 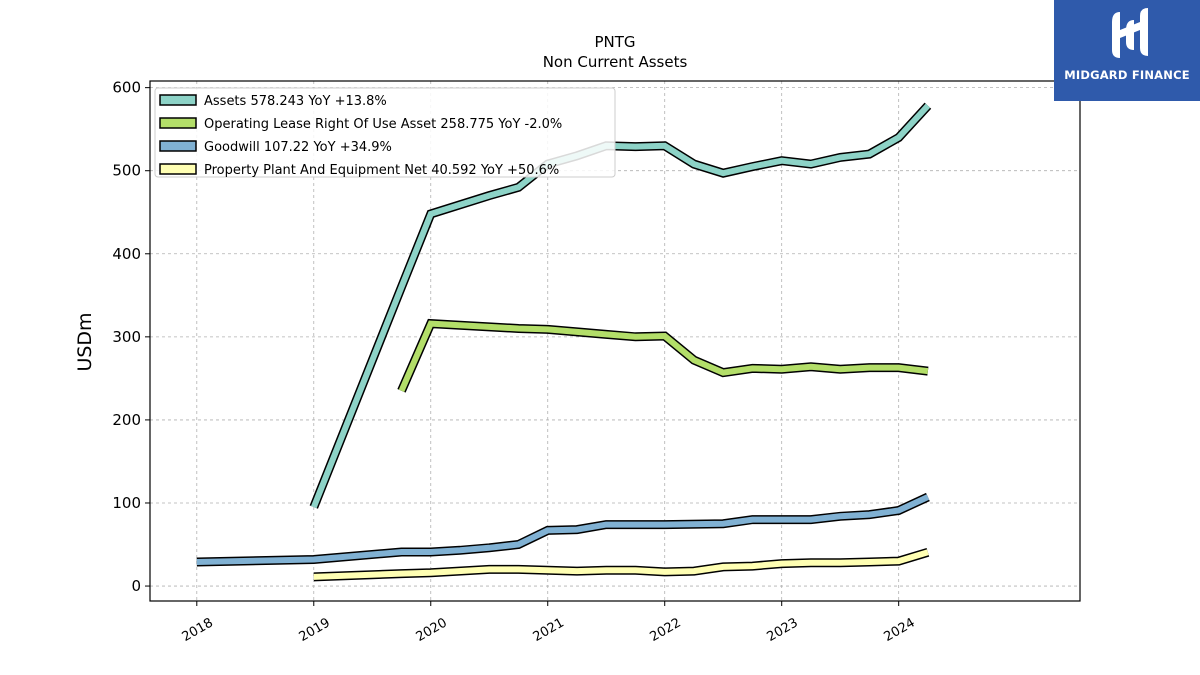 I want to click on x-tick-label: 2018, so click(x=198, y=630).